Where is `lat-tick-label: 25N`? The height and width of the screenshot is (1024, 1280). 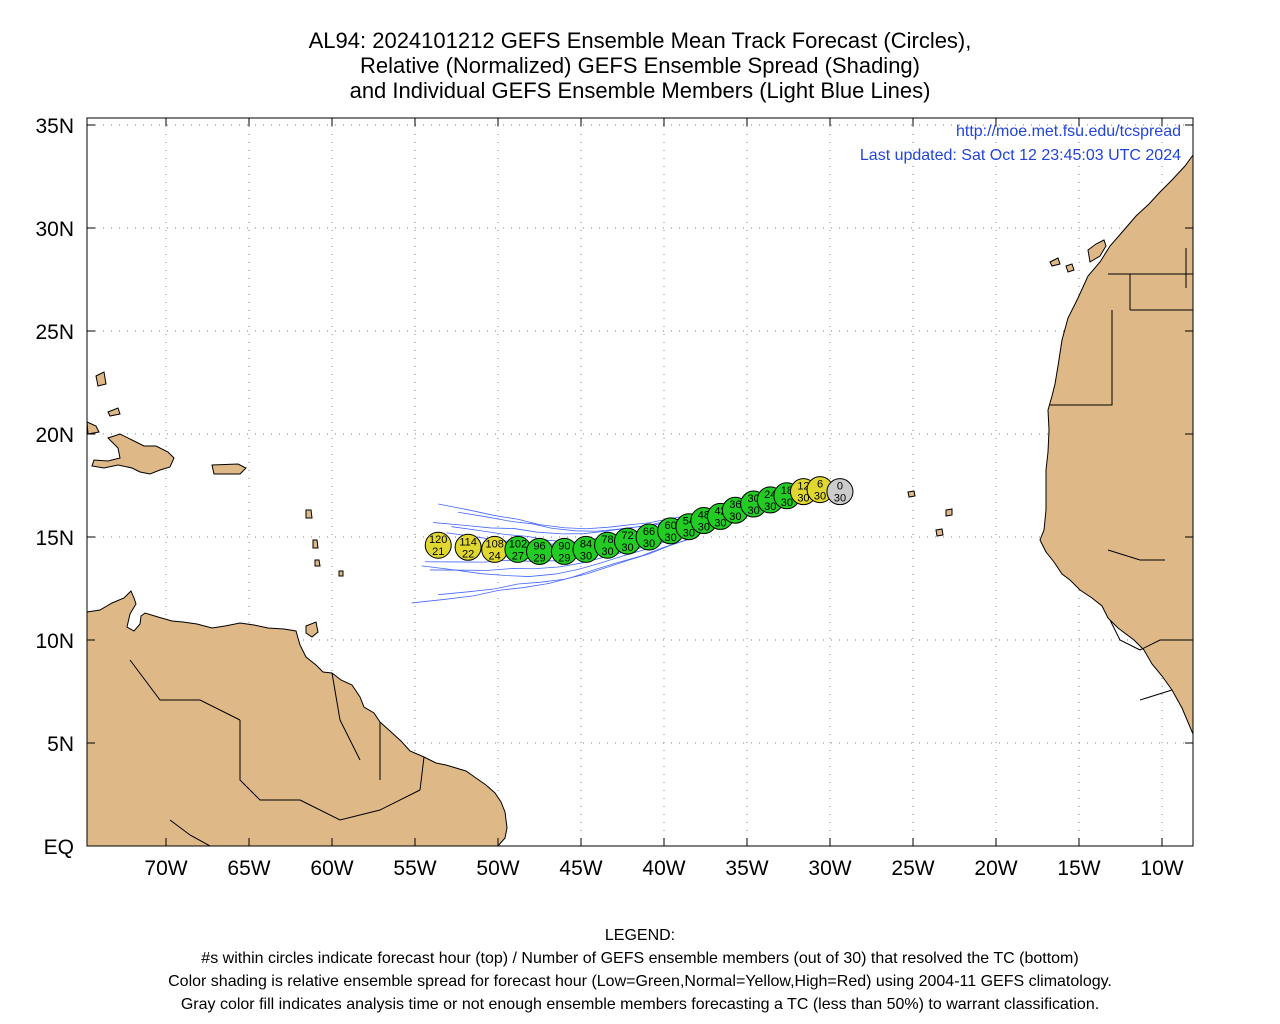
lat-tick-label: 25N is located at coordinates (54, 332).